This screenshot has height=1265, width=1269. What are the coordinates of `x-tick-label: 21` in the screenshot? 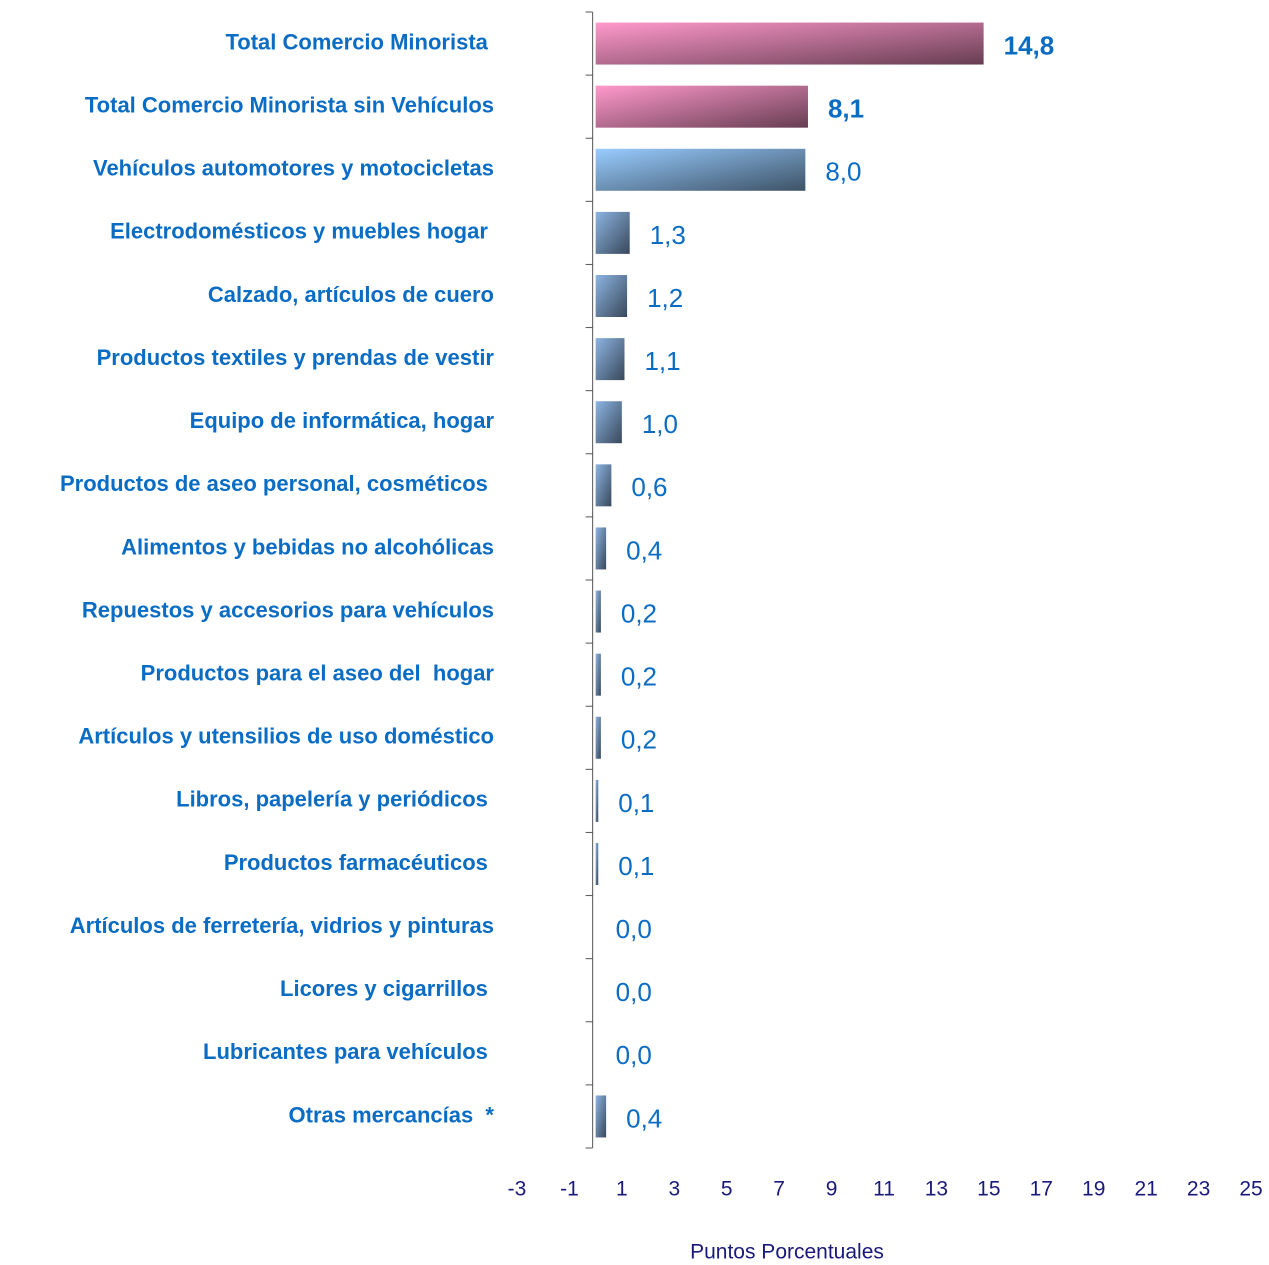 It's located at (1145, 1189).